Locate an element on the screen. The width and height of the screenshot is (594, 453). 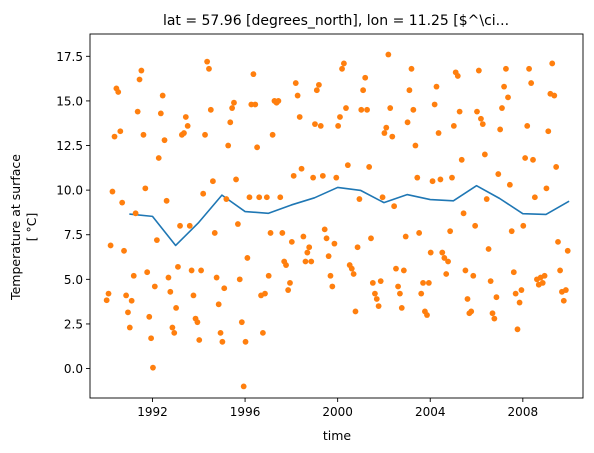
y-tick-label: 10.0 is located at coordinates (69, 191).